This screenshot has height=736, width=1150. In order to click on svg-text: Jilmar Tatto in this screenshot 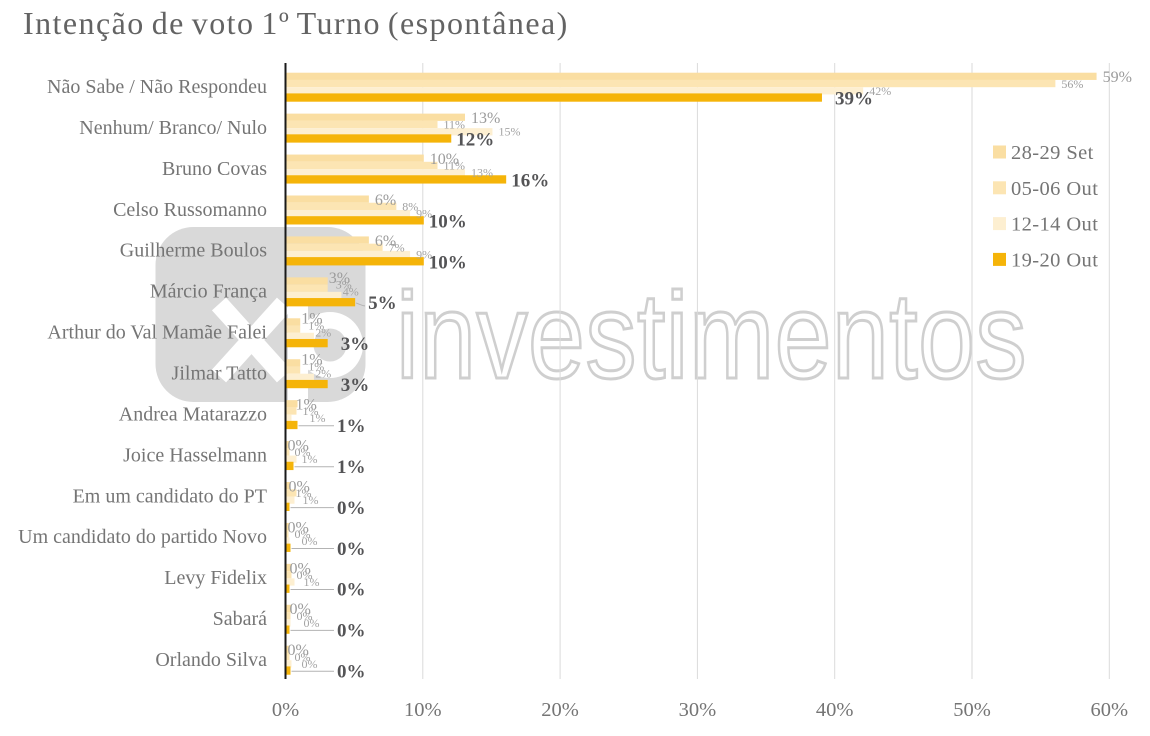, I will do `click(219, 374)`.